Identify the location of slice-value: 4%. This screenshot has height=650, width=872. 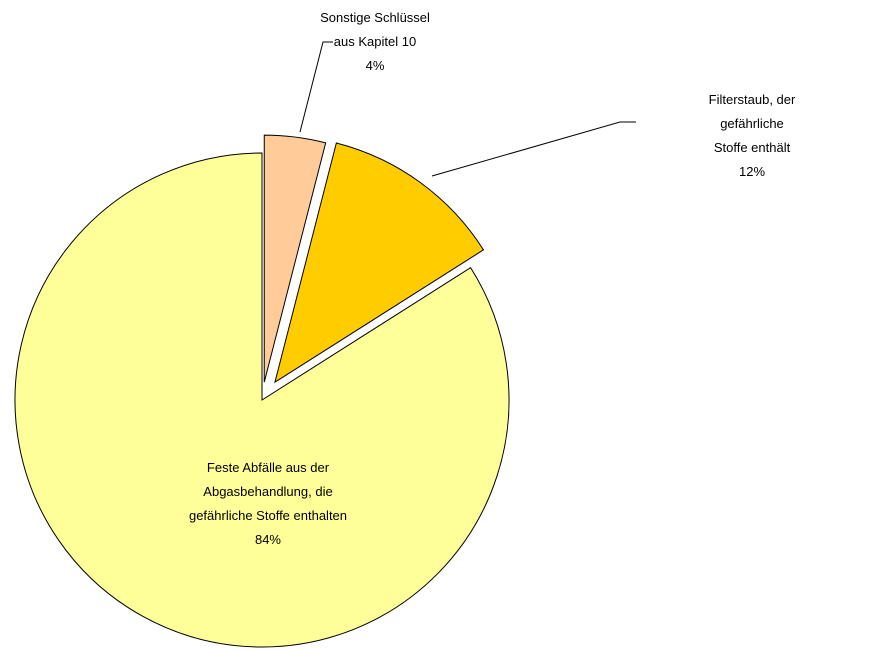
(375, 65).